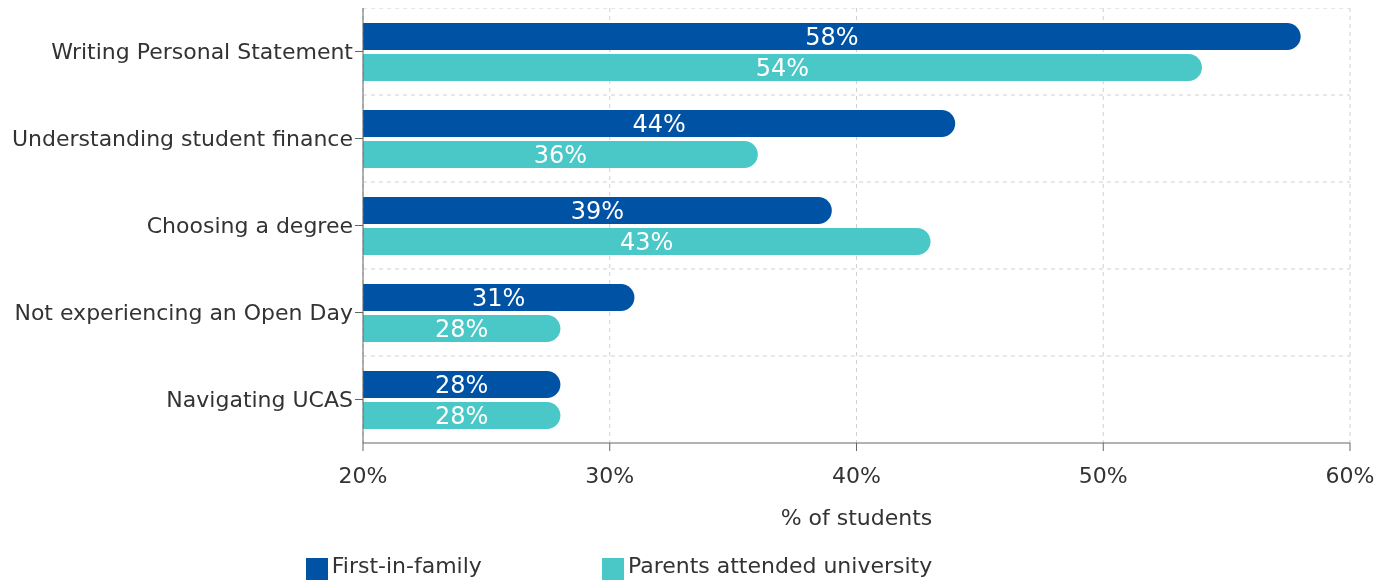 The height and width of the screenshot is (587, 1388). What do you see at coordinates (202, 52) in the screenshot?
I see `y-tick-label: Writing Personal Statement` at bounding box center [202, 52].